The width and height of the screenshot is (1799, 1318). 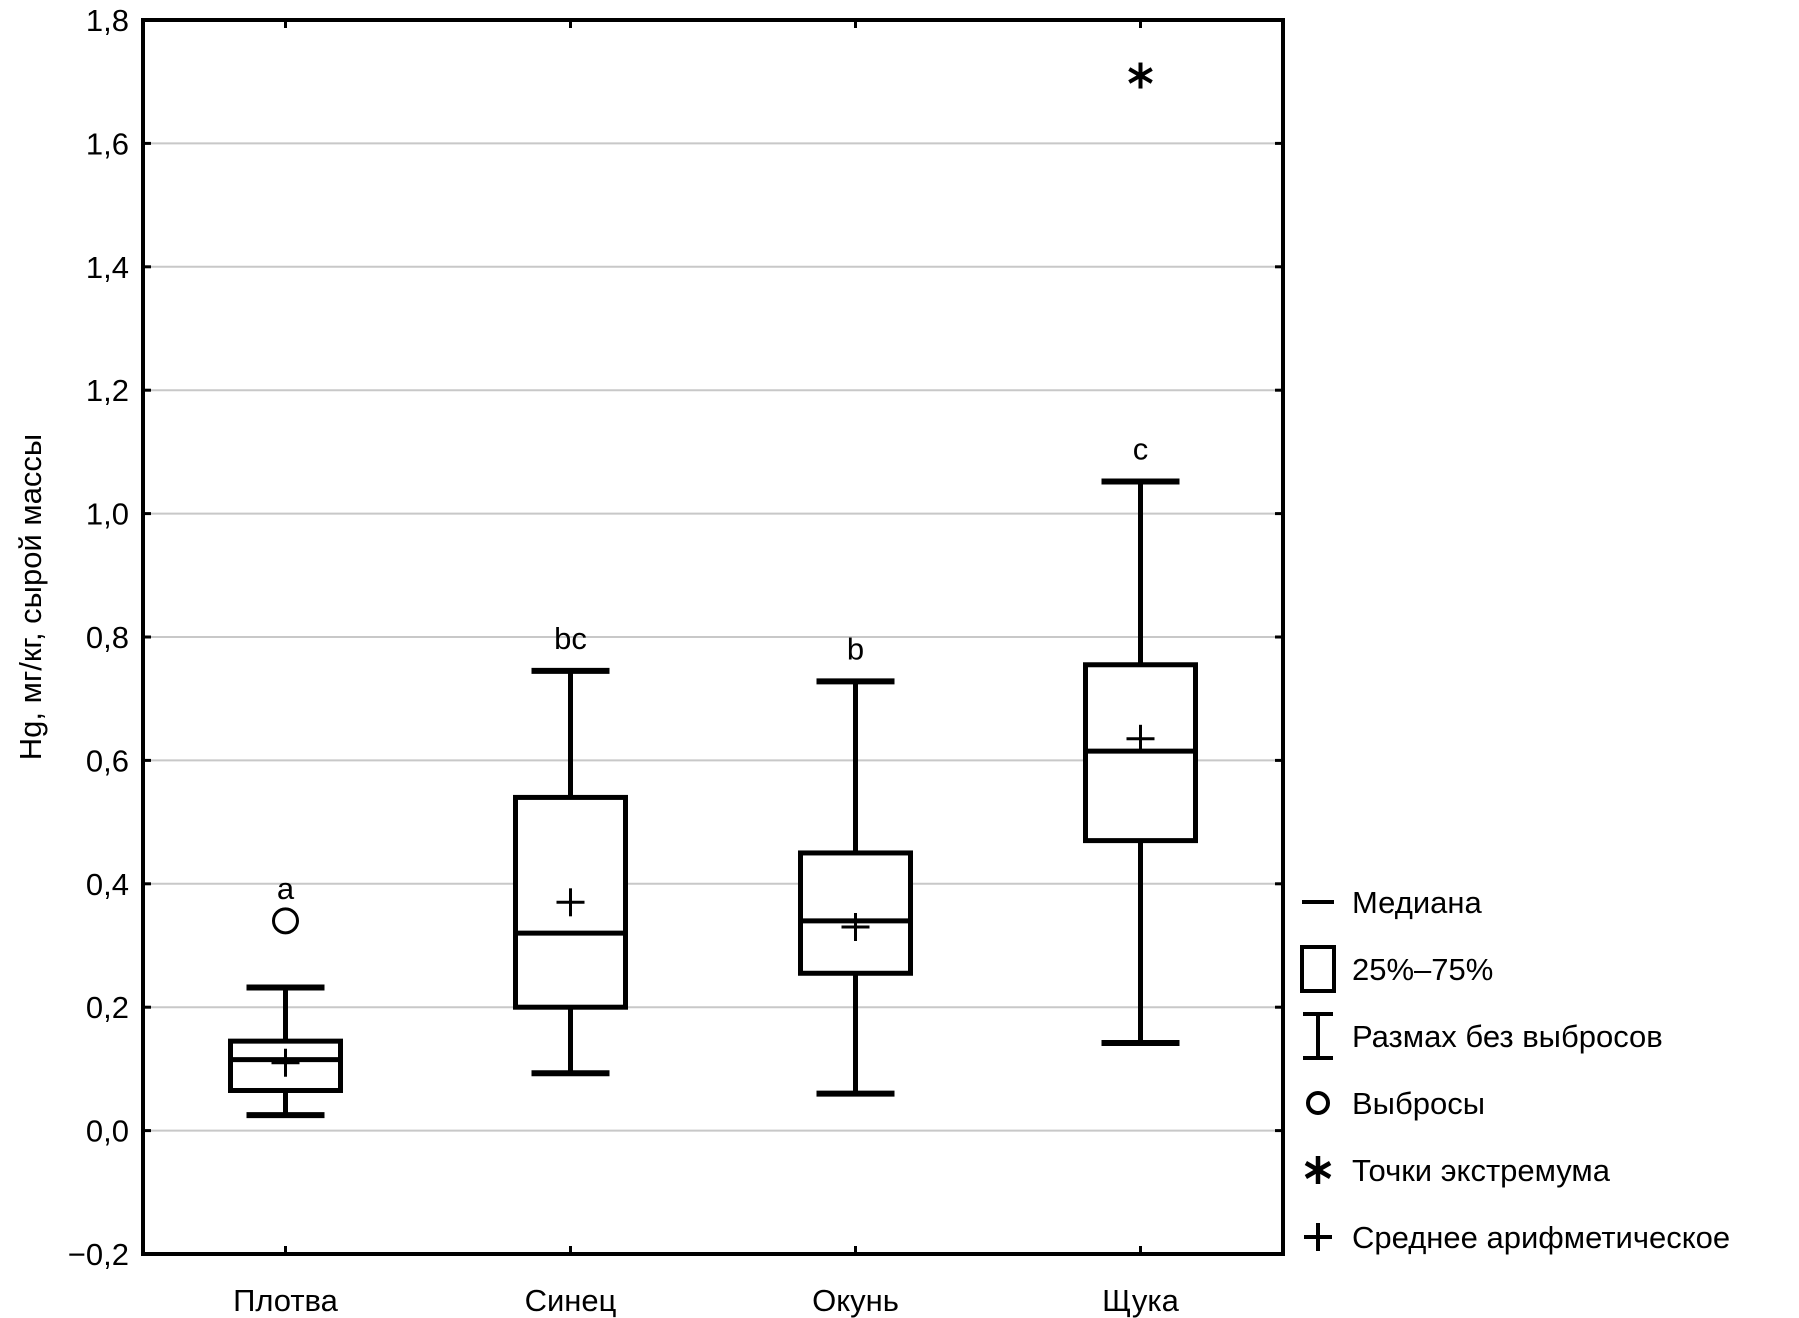 What do you see at coordinates (107, 143) in the screenshot?
I see `y-tick-label: 1,6` at bounding box center [107, 143].